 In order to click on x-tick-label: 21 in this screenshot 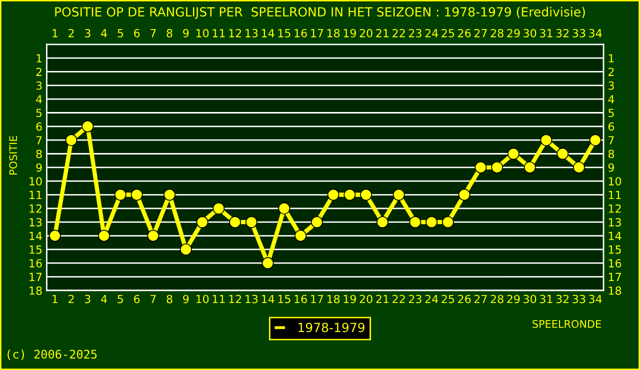, I will do `click(382, 299)`.